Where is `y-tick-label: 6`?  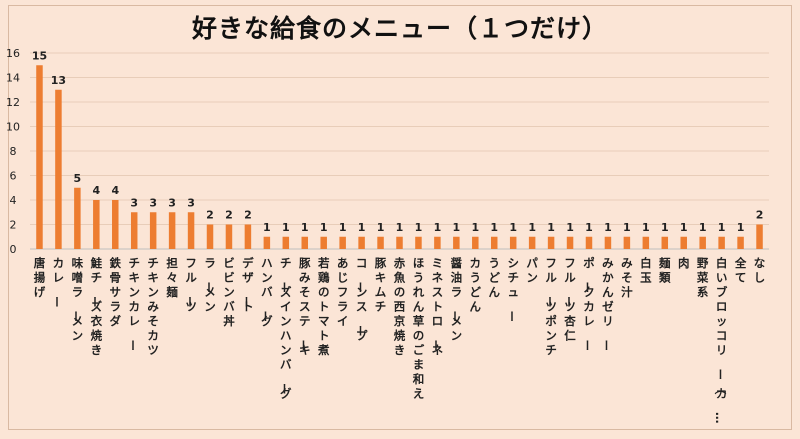 y-tick-label: 6 is located at coordinates (13, 176).